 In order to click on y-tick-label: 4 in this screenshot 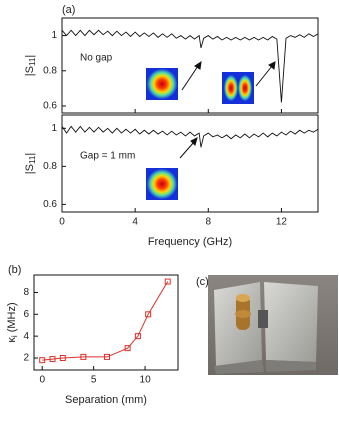, I will do `click(26, 336)`.